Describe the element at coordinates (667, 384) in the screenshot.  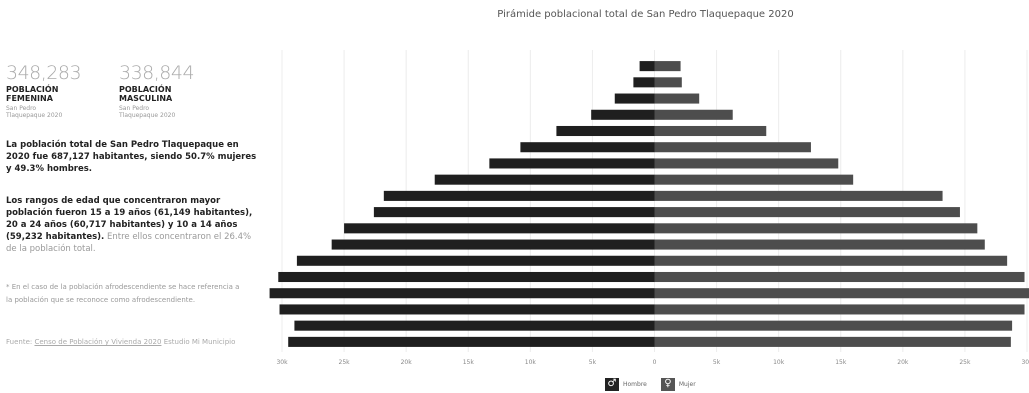
I see `female-symbol-icon: ♀` at that location.